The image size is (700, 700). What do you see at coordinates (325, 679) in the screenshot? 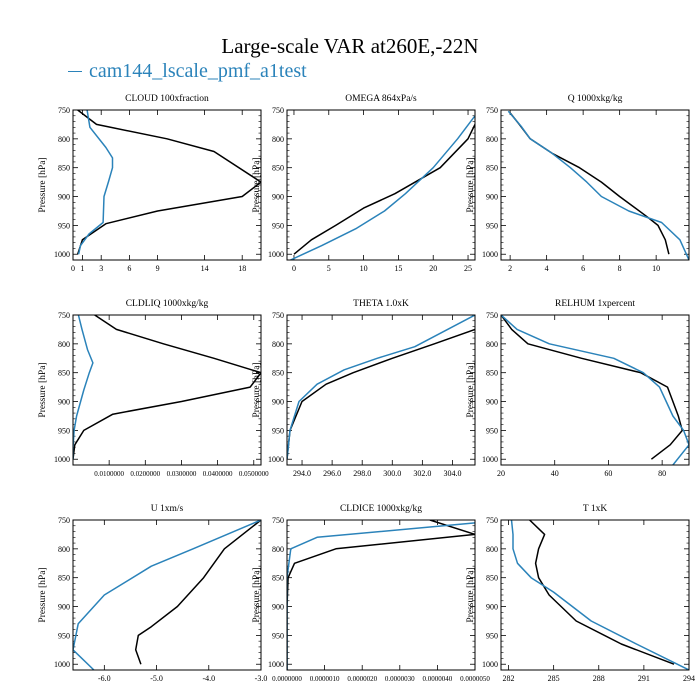
I see `x-tick-label: 0.0000010` at bounding box center [325, 679].